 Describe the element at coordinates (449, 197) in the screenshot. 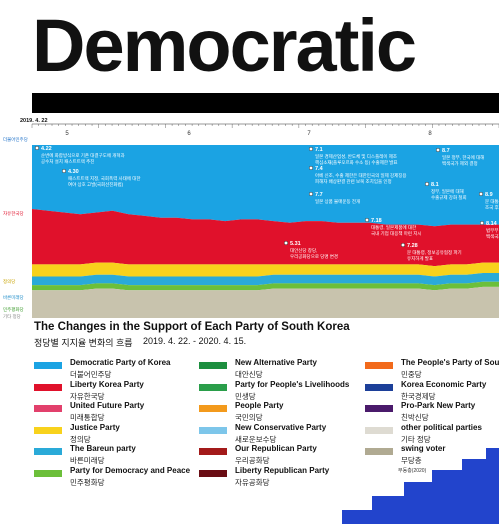

I see `annotation-text: 수출규제 강화 철회` at that location.